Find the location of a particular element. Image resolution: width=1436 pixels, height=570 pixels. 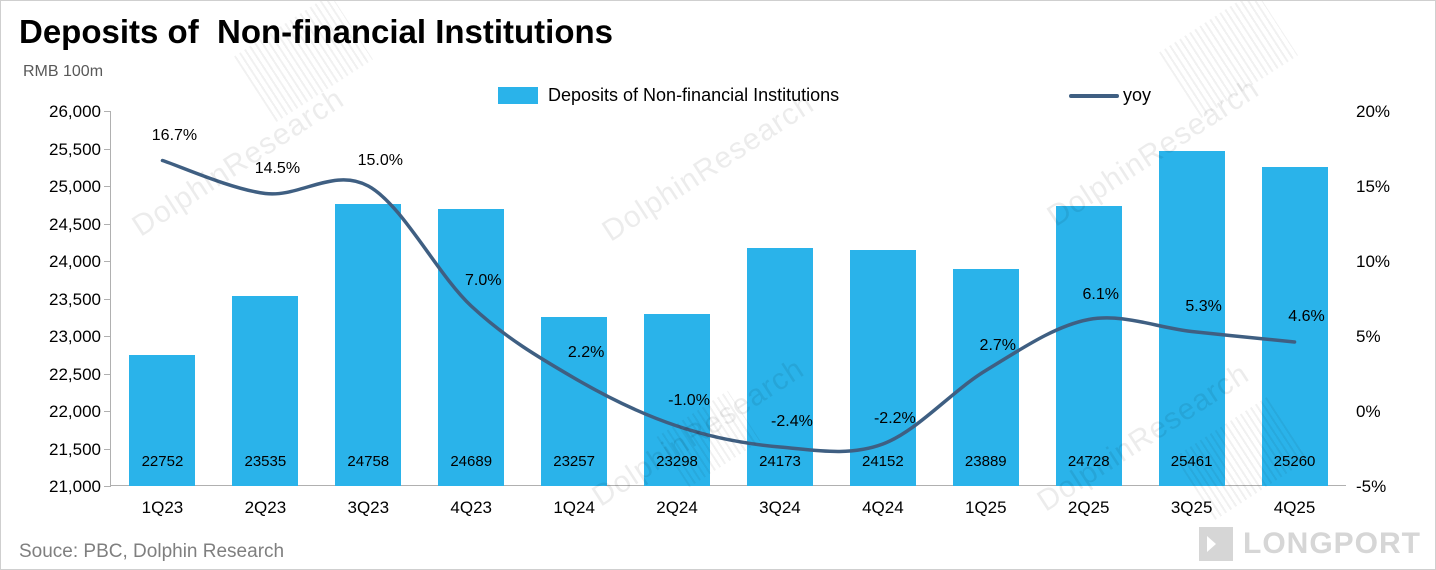

y-right-tick-label: -5% is located at coordinates (1371, 486).